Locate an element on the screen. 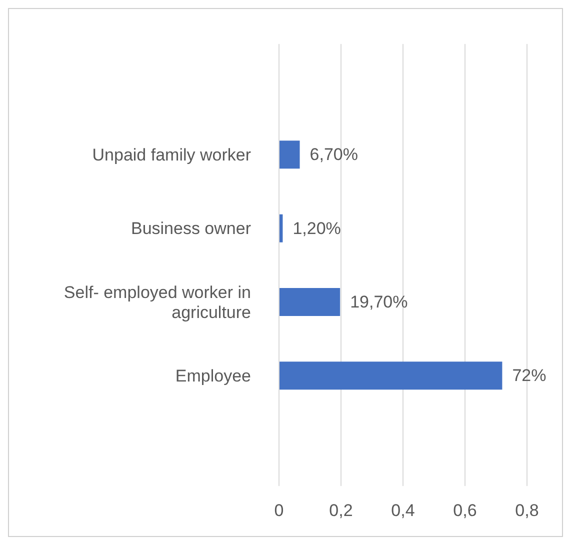 The image size is (571, 545). data-label: 1,20% is located at coordinates (316, 228).